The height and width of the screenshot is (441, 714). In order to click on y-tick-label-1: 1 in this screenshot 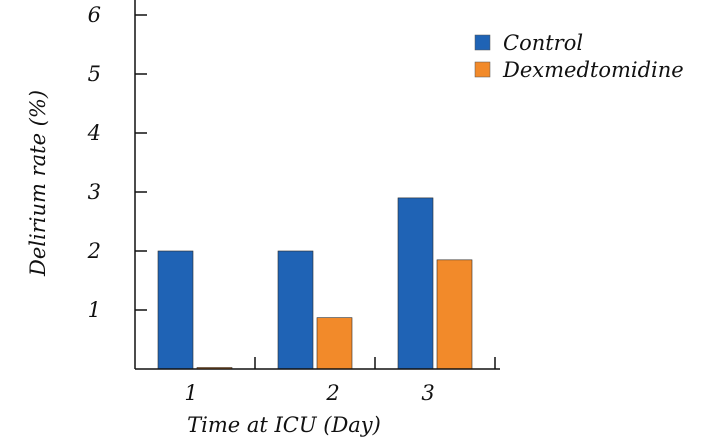, I will do `click(94, 310)`.